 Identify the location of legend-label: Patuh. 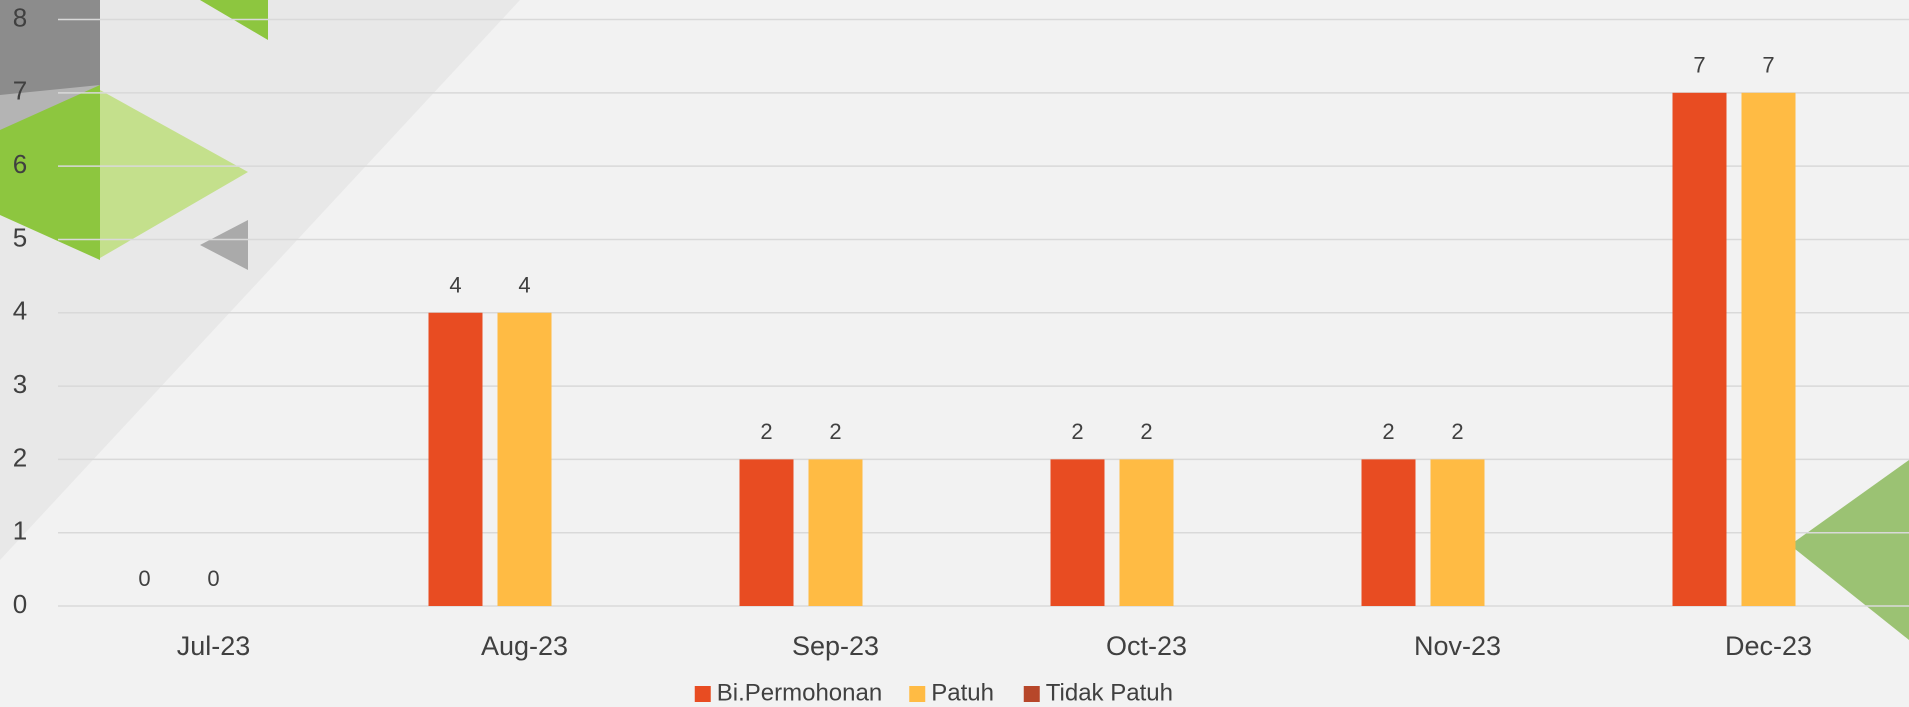
(962, 692).